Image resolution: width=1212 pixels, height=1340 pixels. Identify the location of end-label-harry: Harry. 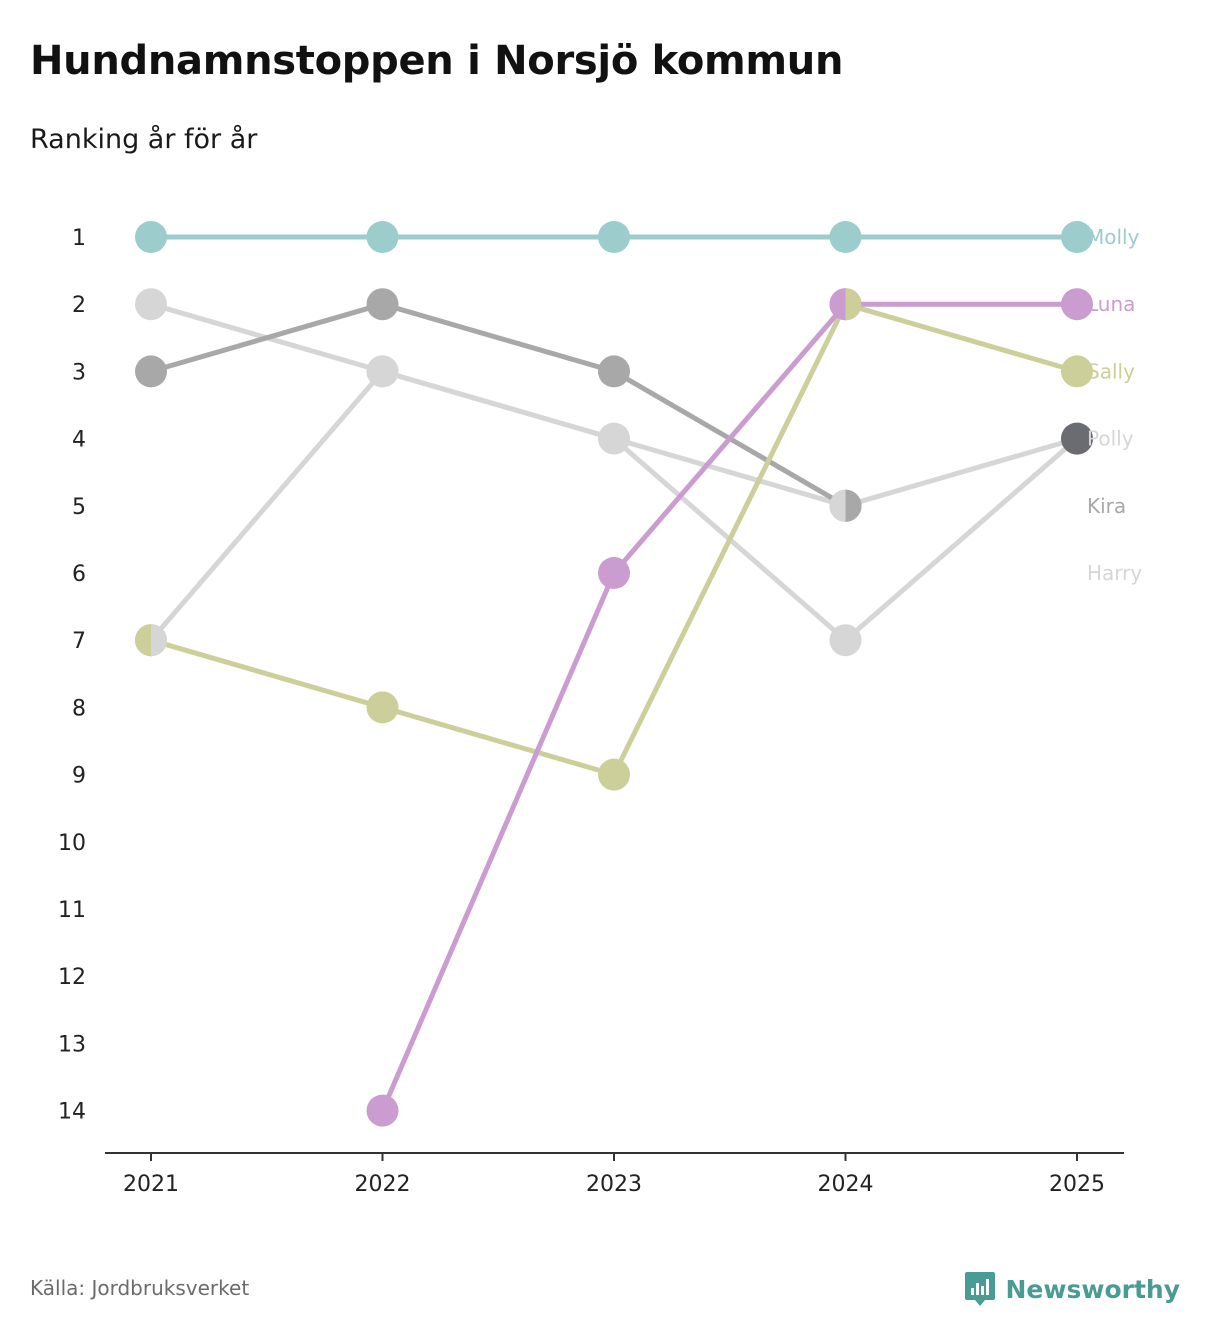
(1114, 573).